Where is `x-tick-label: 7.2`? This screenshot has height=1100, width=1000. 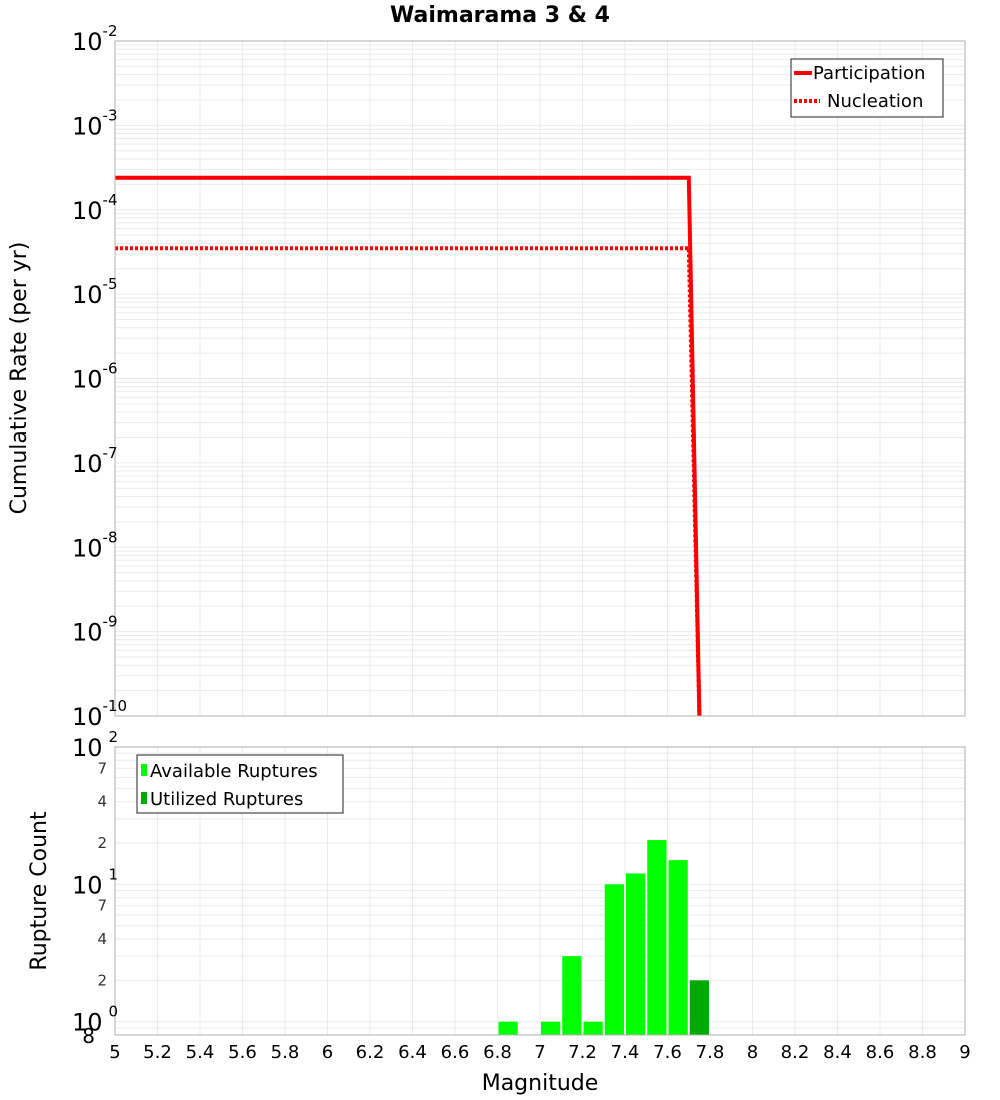
x-tick-label: 7.2 is located at coordinates (582, 1052).